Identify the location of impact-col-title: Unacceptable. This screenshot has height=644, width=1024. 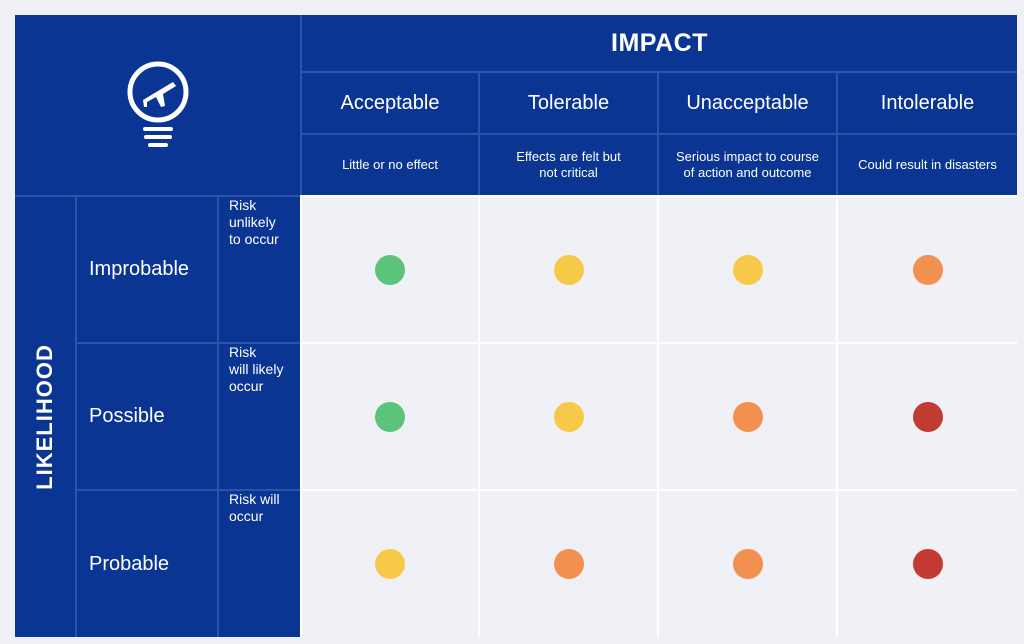
(746, 102).